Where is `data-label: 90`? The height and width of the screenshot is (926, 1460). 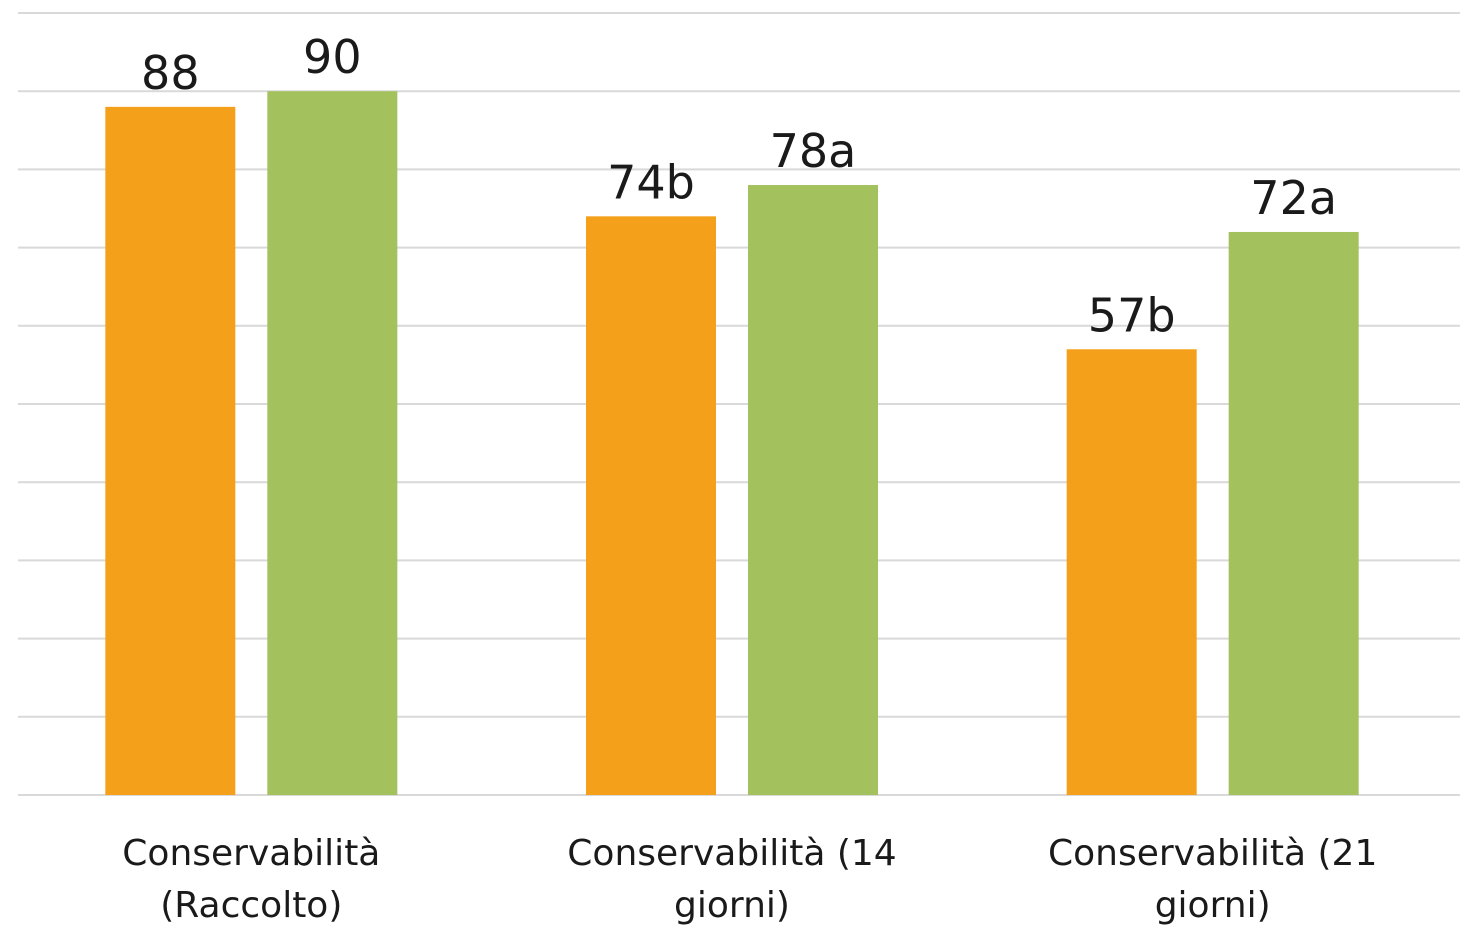
data-label: 90 is located at coordinates (332, 57).